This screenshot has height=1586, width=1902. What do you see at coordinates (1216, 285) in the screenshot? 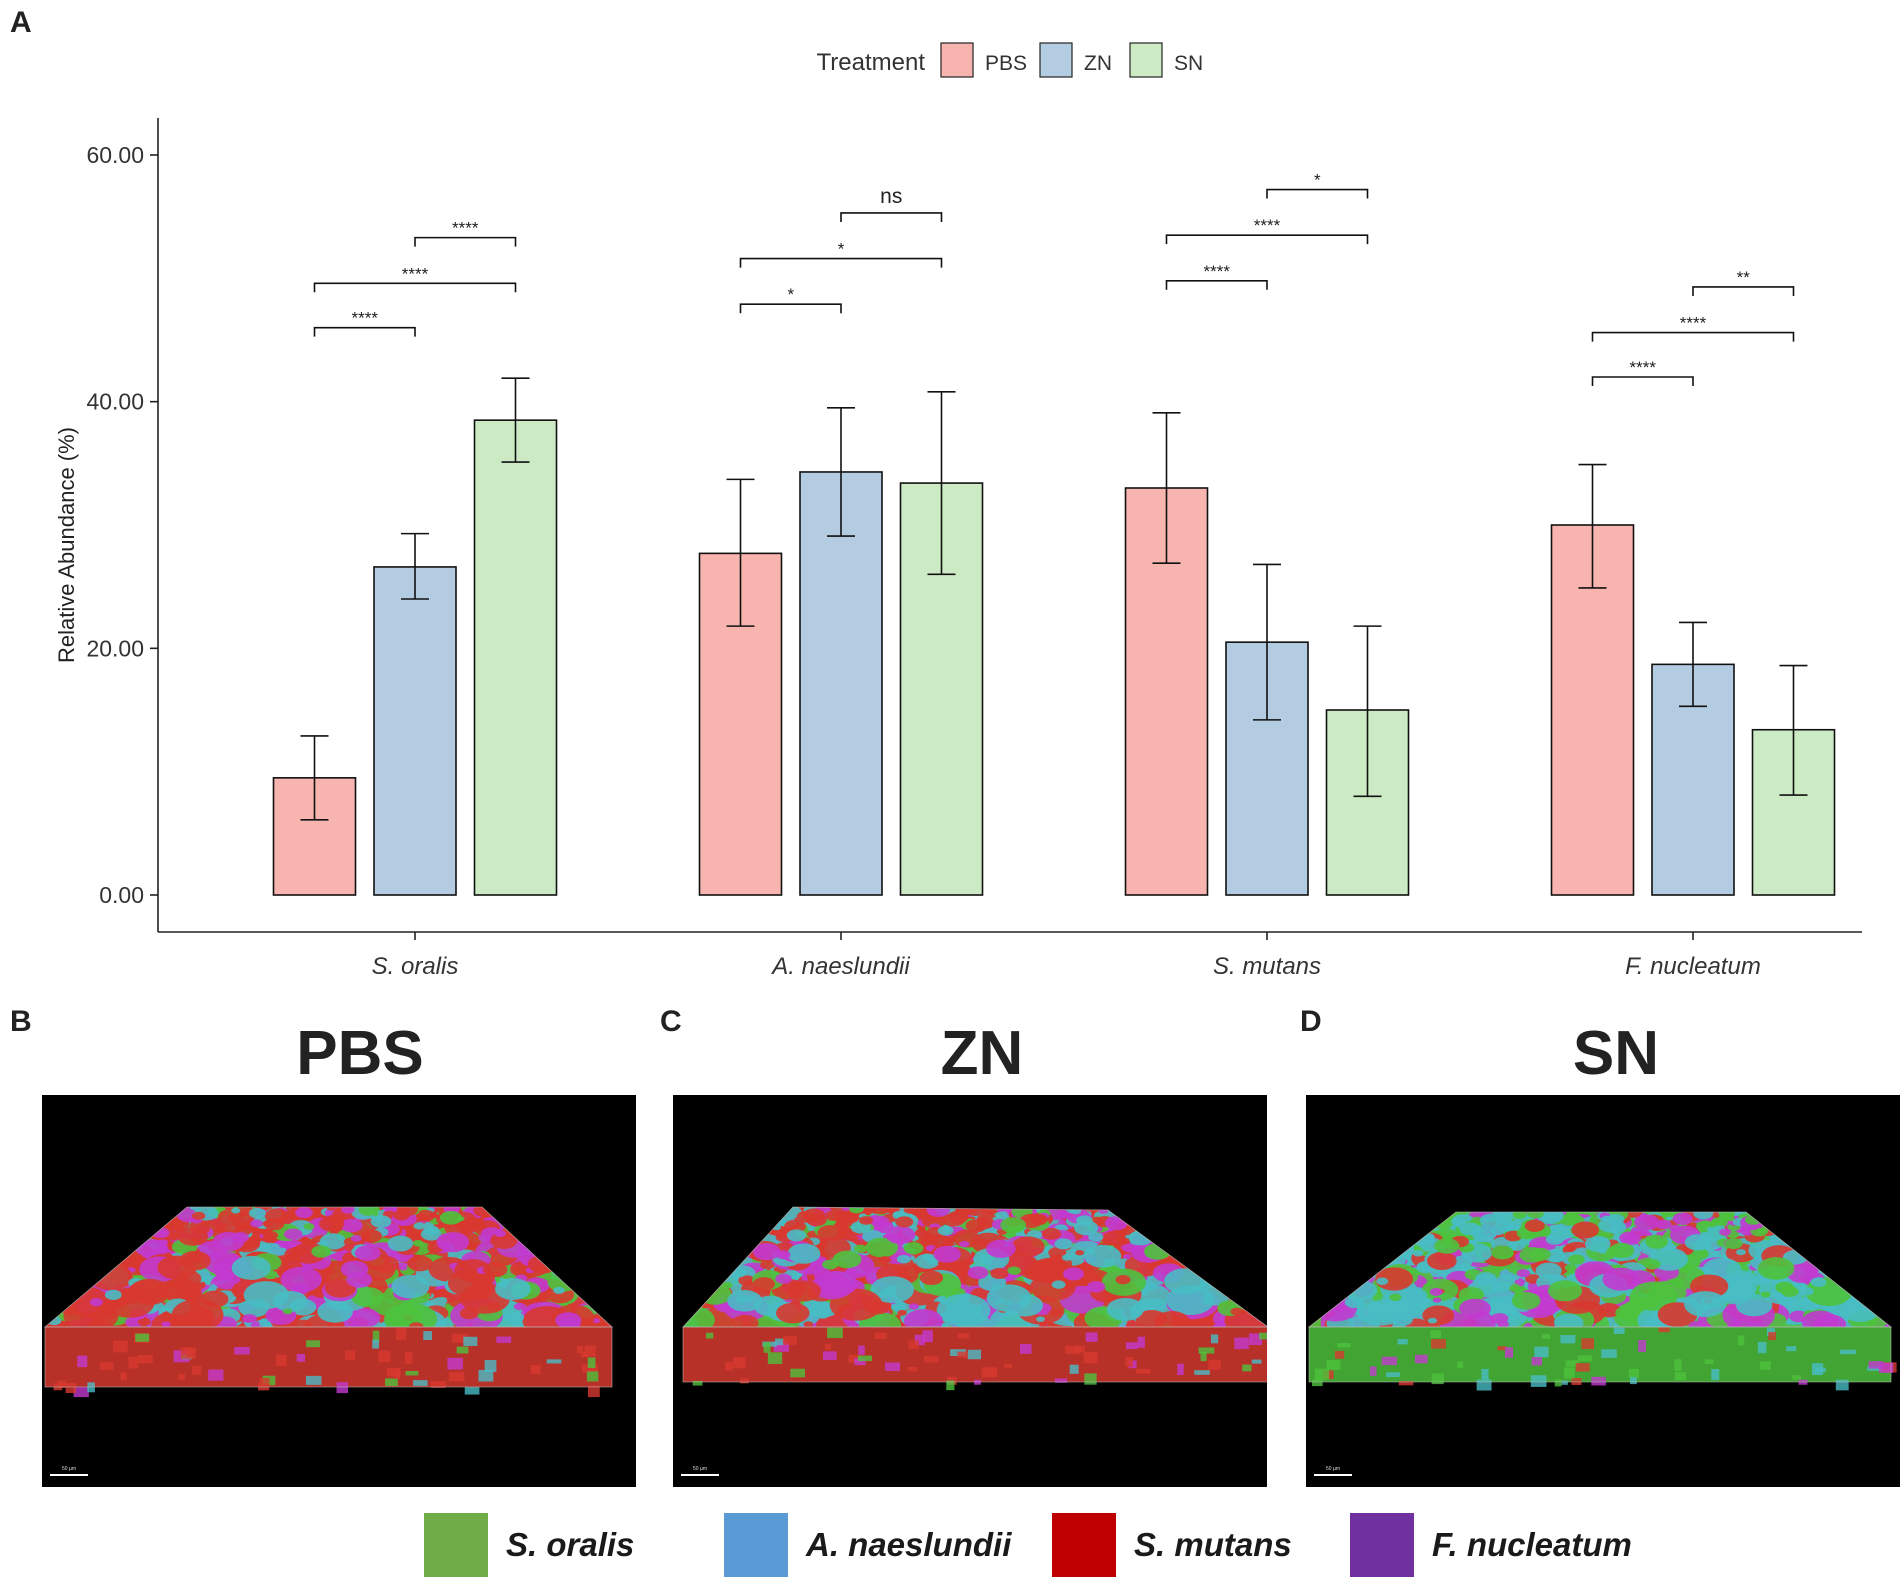
I see `significance-bracket` at bounding box center [1216, 285].